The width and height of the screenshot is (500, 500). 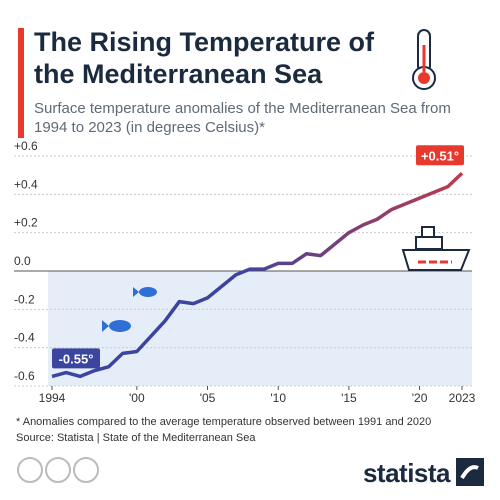 I want to click on x-tick-label: '15, so click(x=349, y=398).